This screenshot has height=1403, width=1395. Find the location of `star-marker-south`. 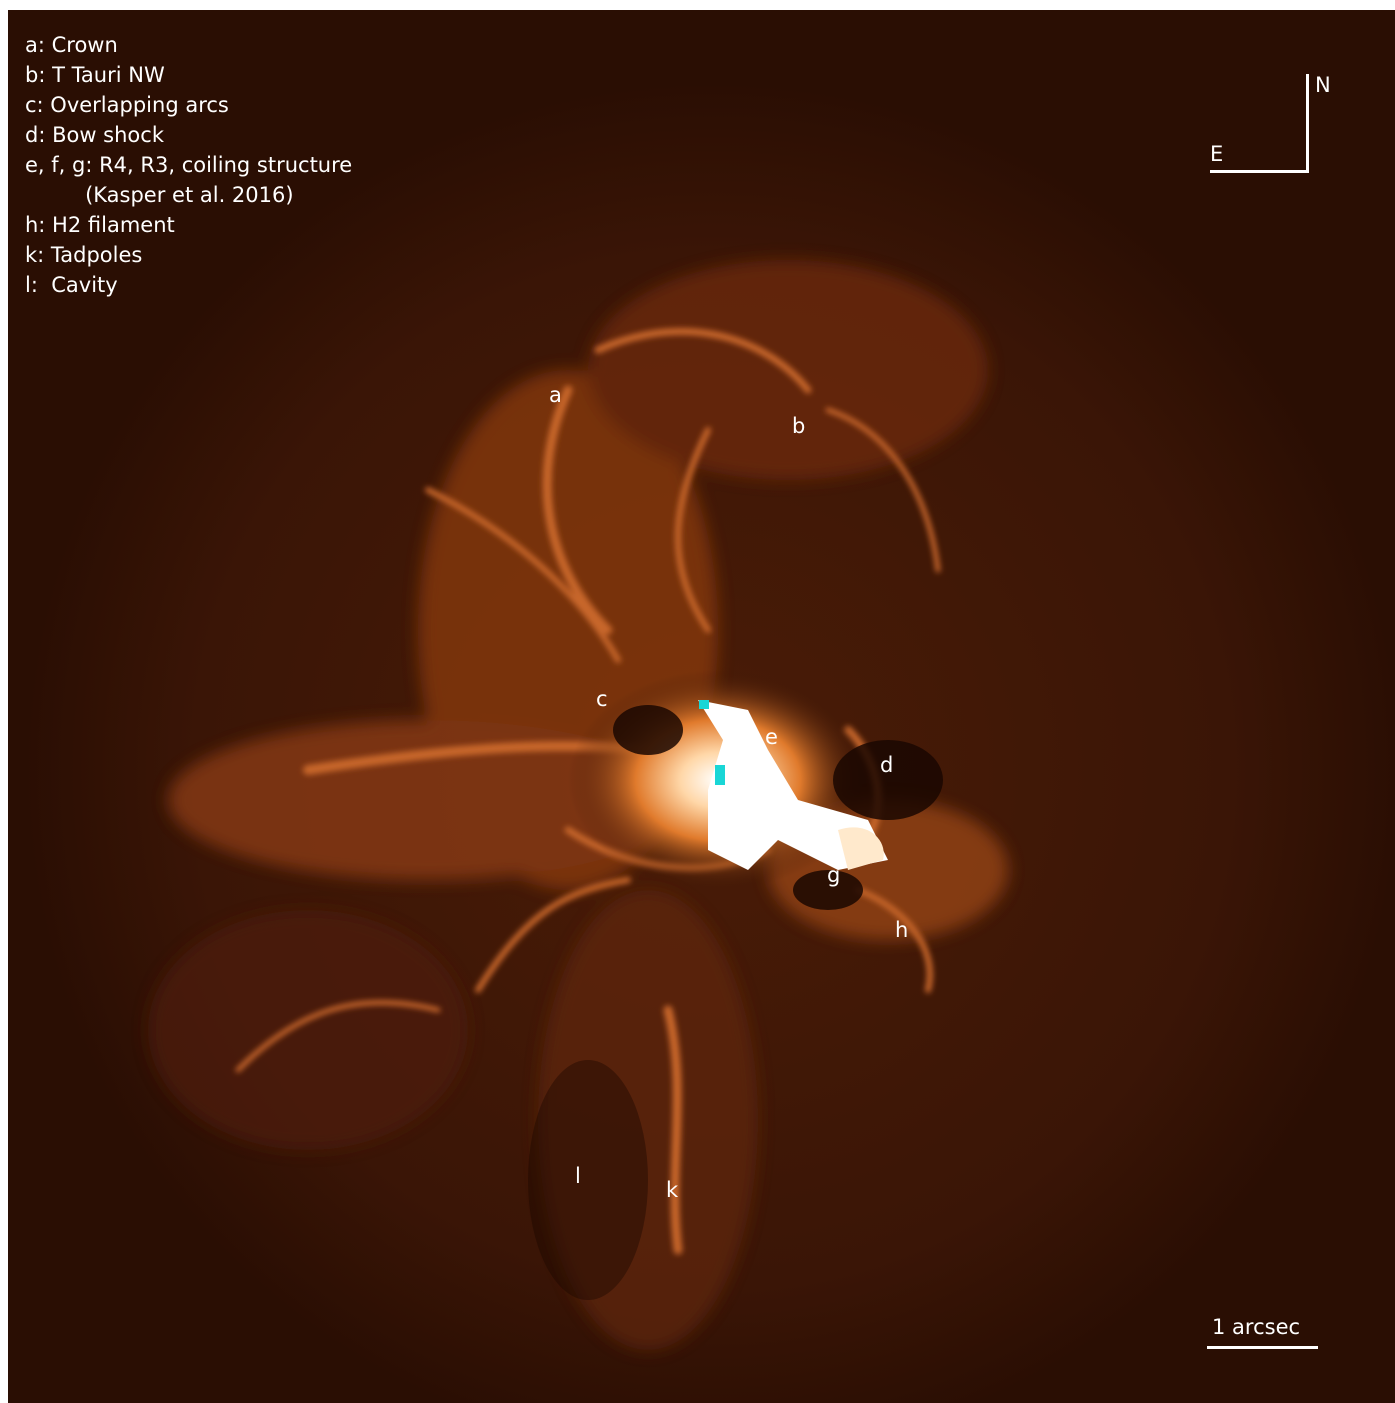

star-marker-south is located at coordinates (720, 775).